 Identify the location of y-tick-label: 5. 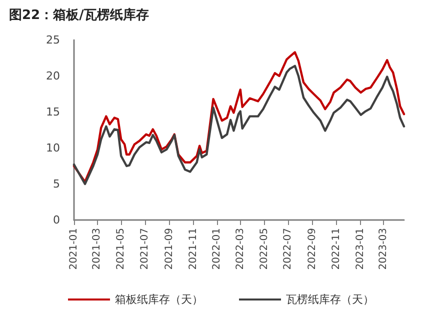
(56, 184).